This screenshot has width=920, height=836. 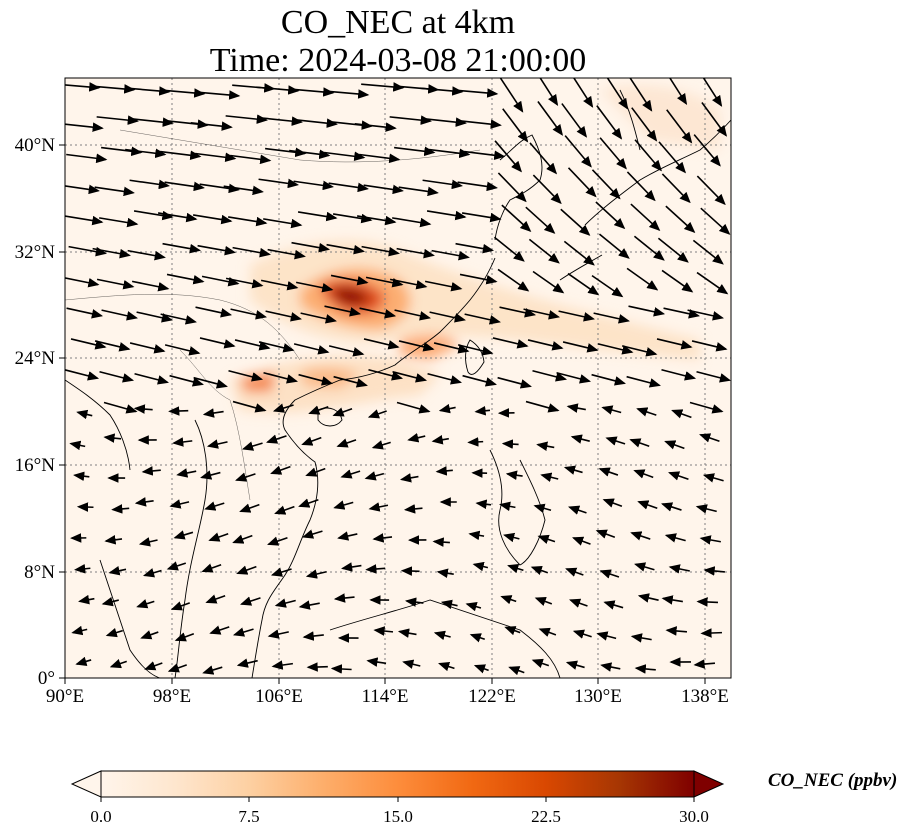 What do you see at coordinates (35, 252) in the screenshot?
I see `lat-tick-label: 32°N` at bounding box center [35, 252].